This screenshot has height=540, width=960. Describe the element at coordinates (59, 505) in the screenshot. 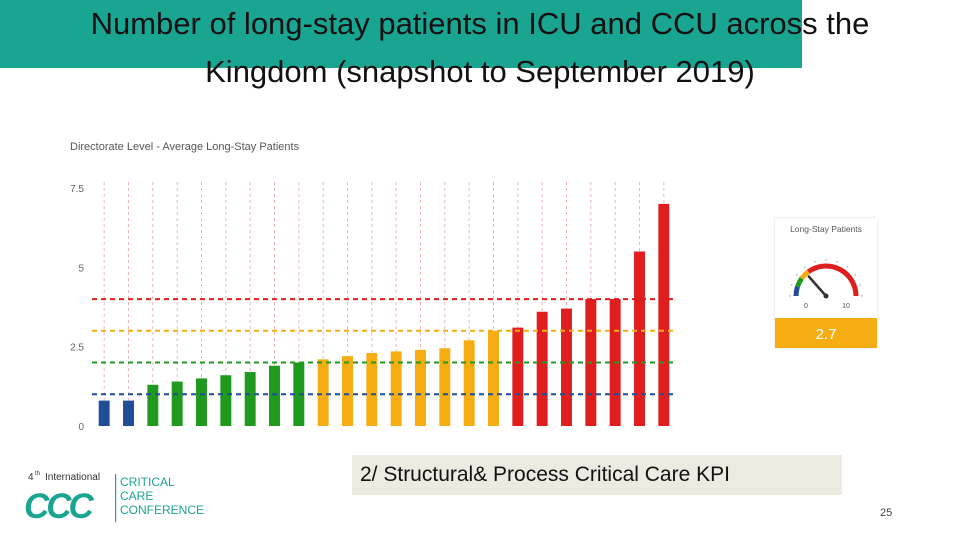

I see `logo-mark: CCC` at that location.